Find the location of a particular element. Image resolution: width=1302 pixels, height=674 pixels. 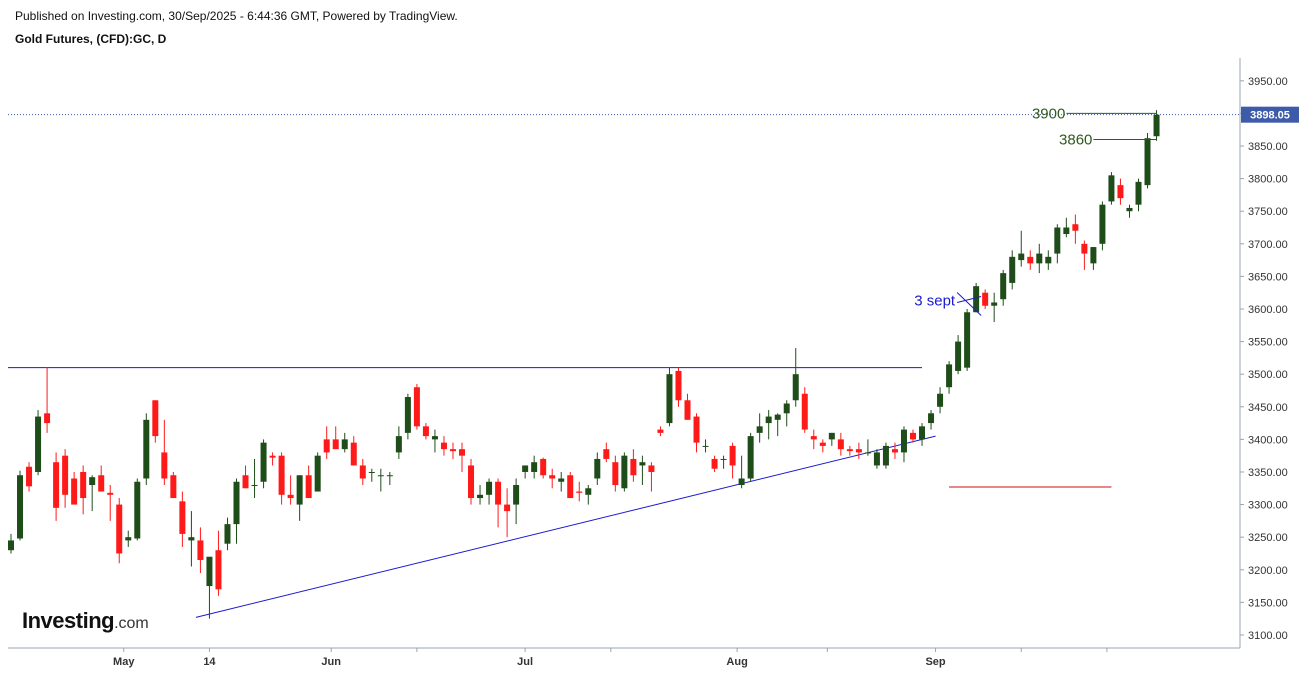

logo-brand: Investing is located at coordinates (68, 620).